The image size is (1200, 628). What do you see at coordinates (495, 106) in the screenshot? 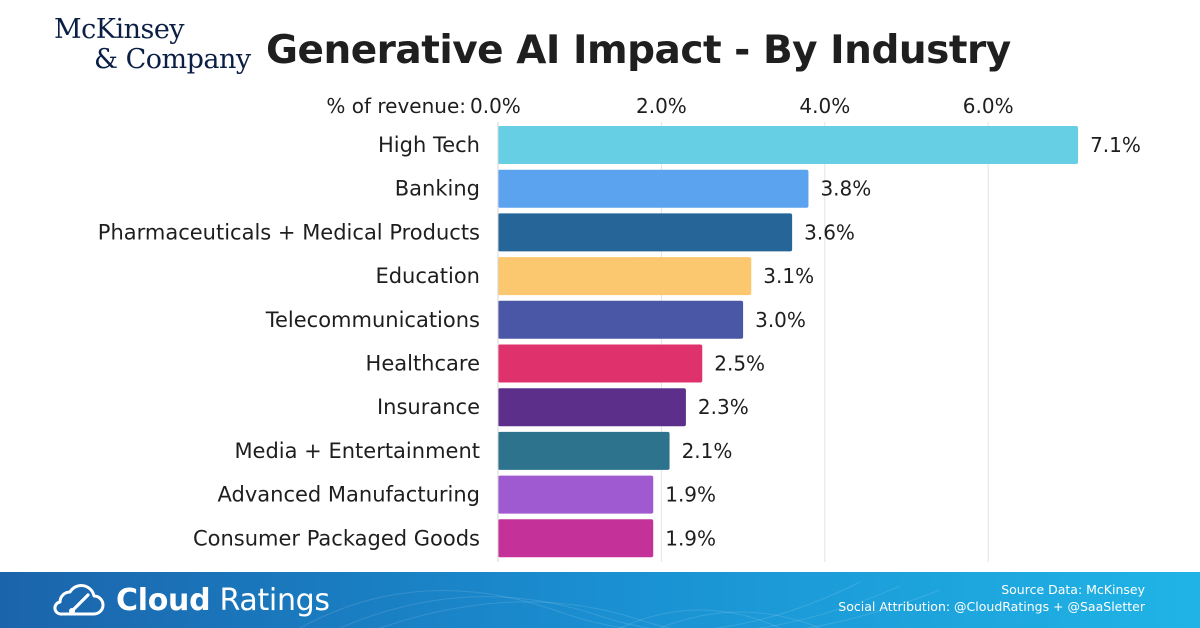
I see `tick-label: 0.0%` at bounding box center [495, 106].